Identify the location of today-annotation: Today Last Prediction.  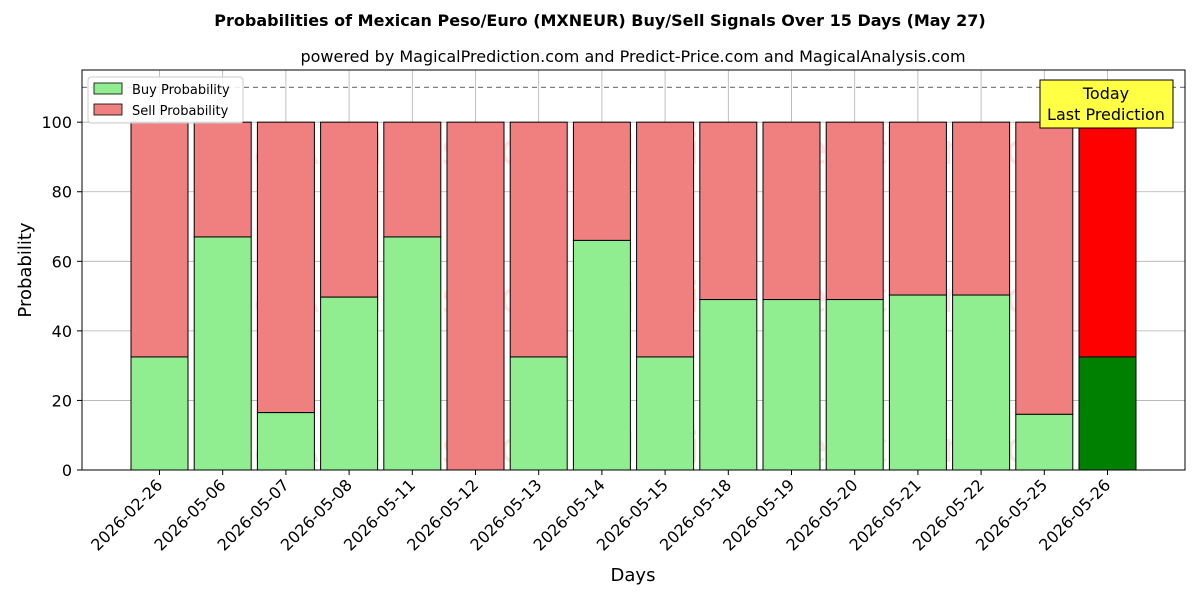
(1106, 104).